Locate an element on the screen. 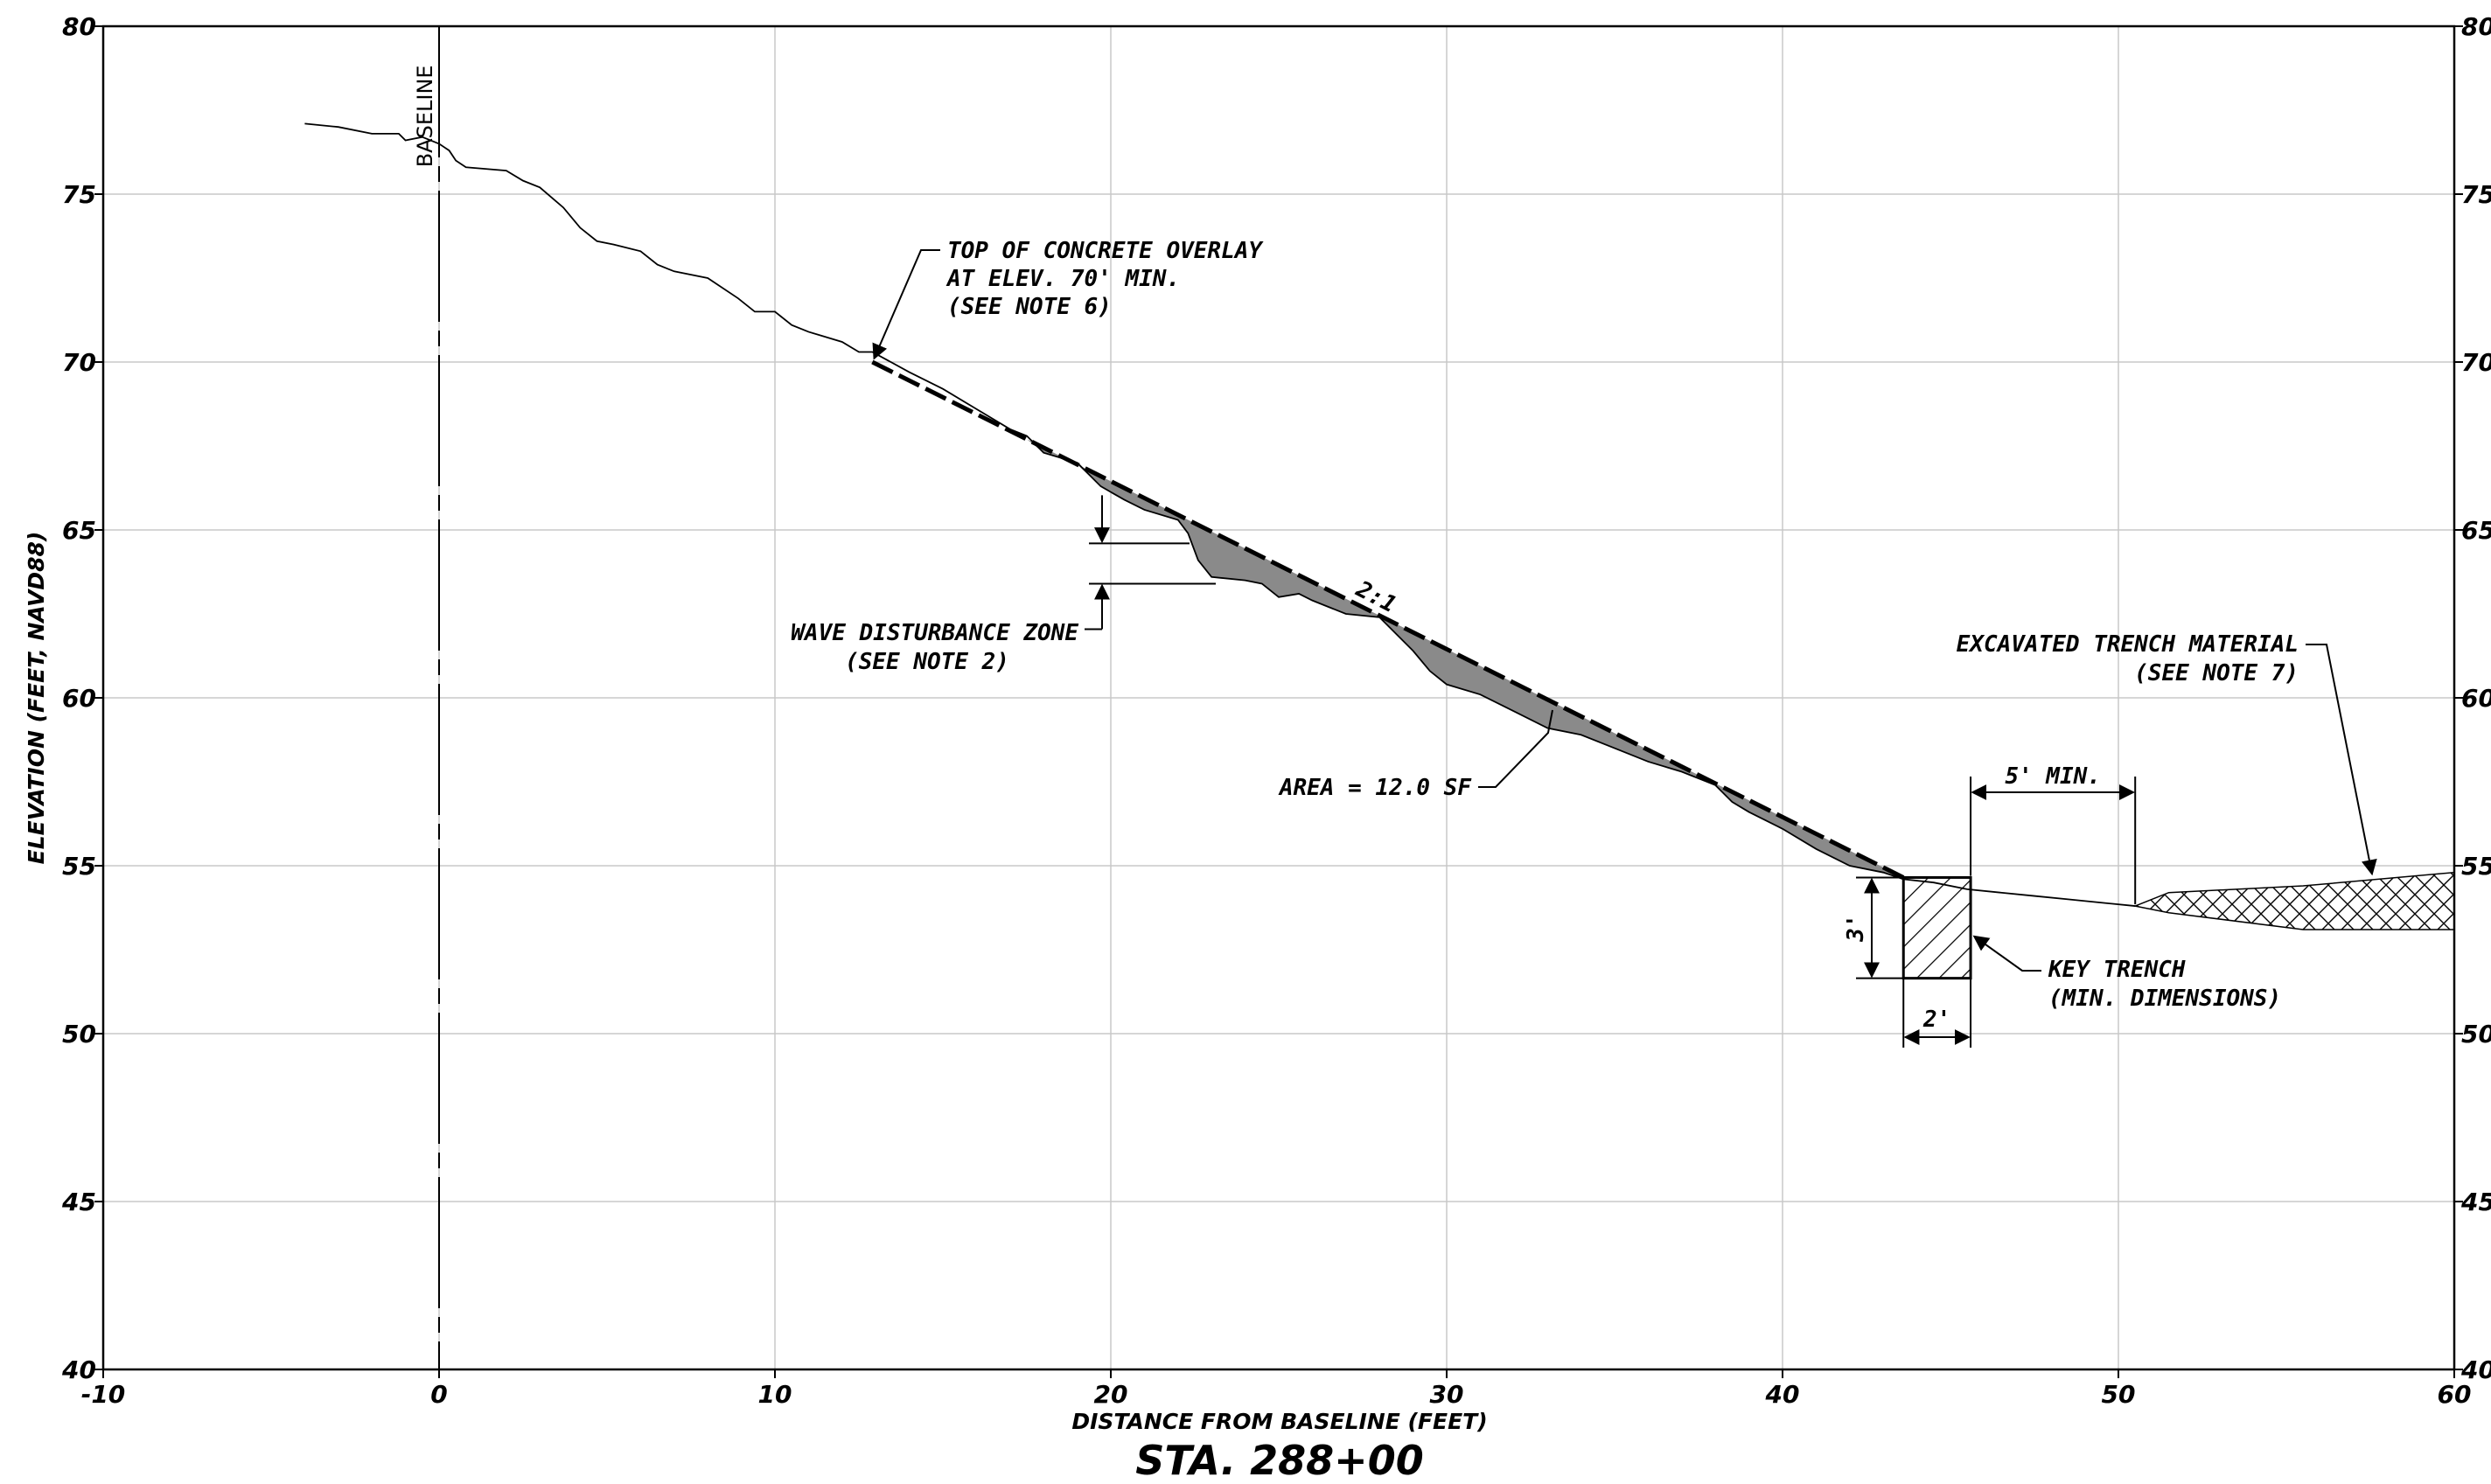 Image resolution: width=2491 pixels, height=1484 pixels. y-tick-label-right: 60 is located at coordinates (2476, 698).